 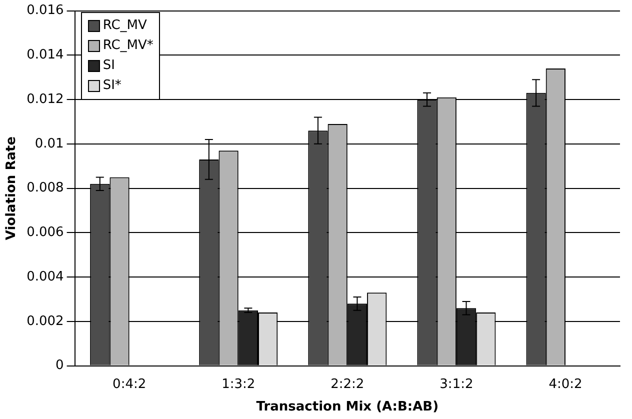 What do you see at coordinates (347, 407) in the screenshot?
I see `x-axis-title: Transaction Mix (A:B:AB)` at bounding box center [347, 407].